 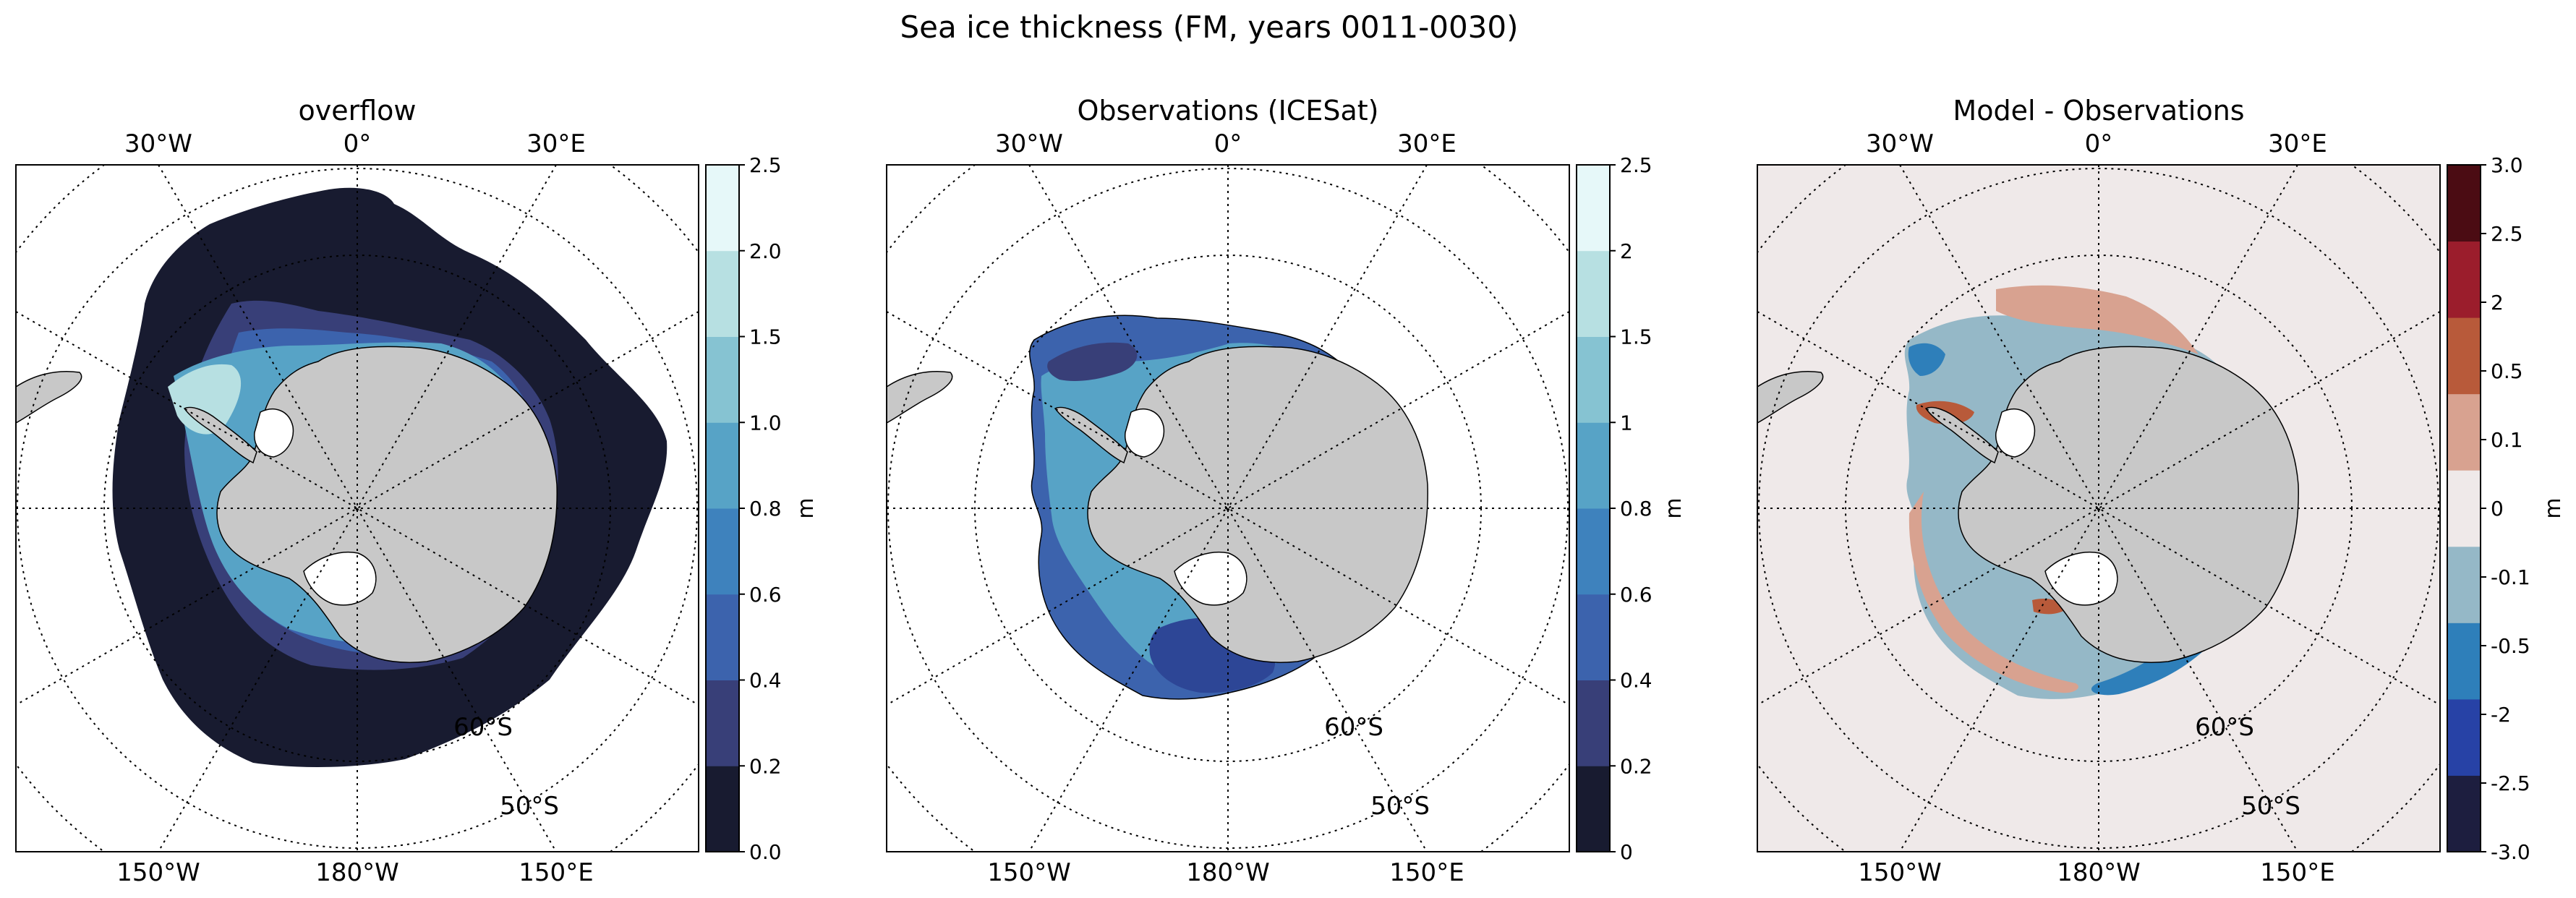 I want to click on colorbar-tick-label: -2, so click(x=2501, y=715).